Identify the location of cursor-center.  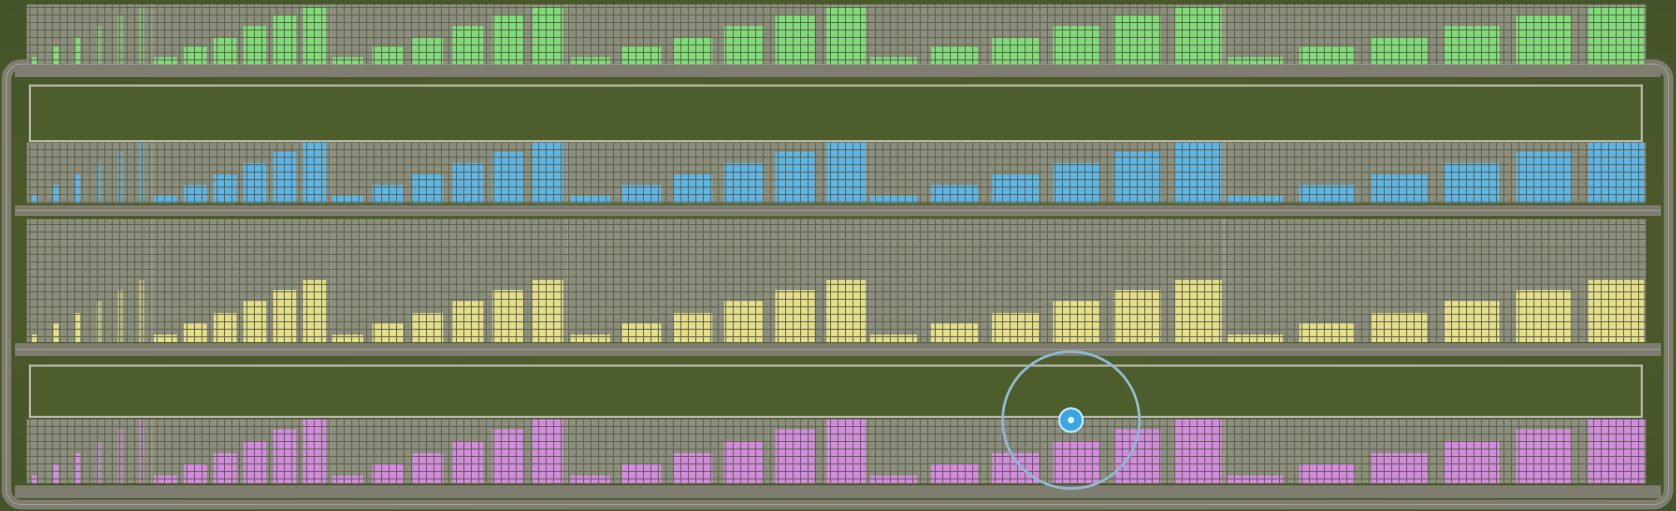
(1071, 420).